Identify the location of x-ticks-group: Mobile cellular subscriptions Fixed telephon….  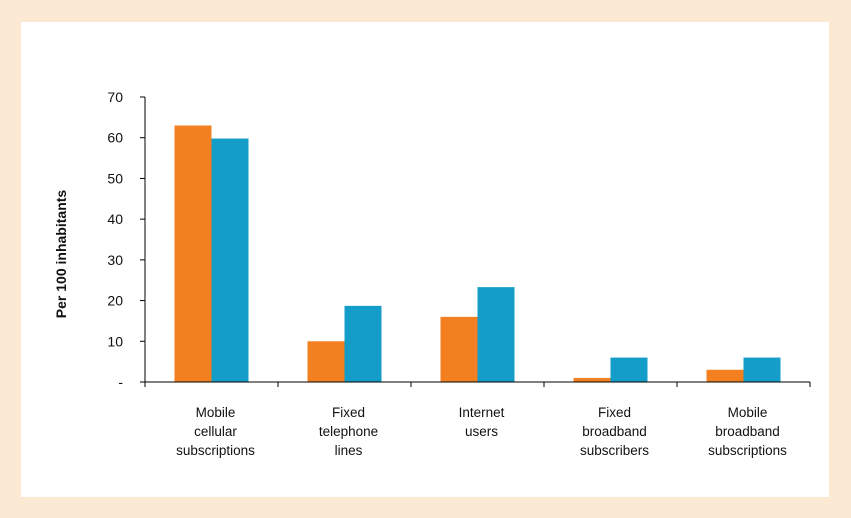
(477, 420).